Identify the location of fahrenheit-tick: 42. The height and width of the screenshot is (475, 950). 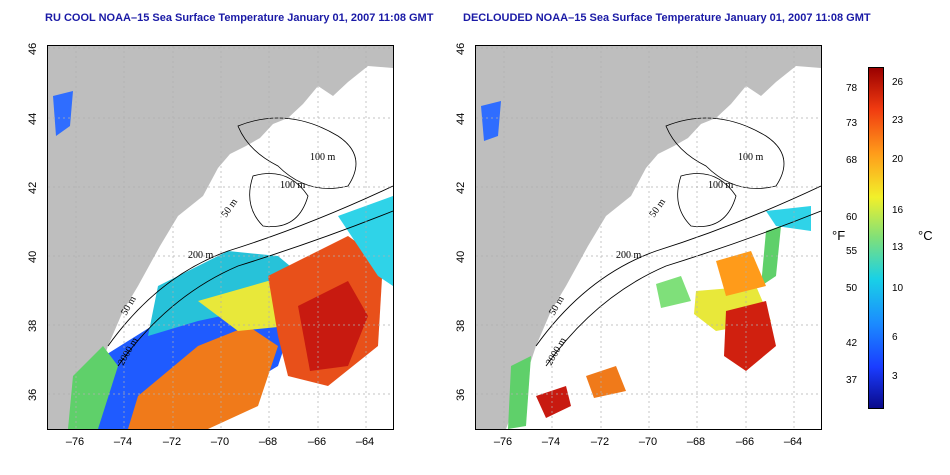
(851, 343).